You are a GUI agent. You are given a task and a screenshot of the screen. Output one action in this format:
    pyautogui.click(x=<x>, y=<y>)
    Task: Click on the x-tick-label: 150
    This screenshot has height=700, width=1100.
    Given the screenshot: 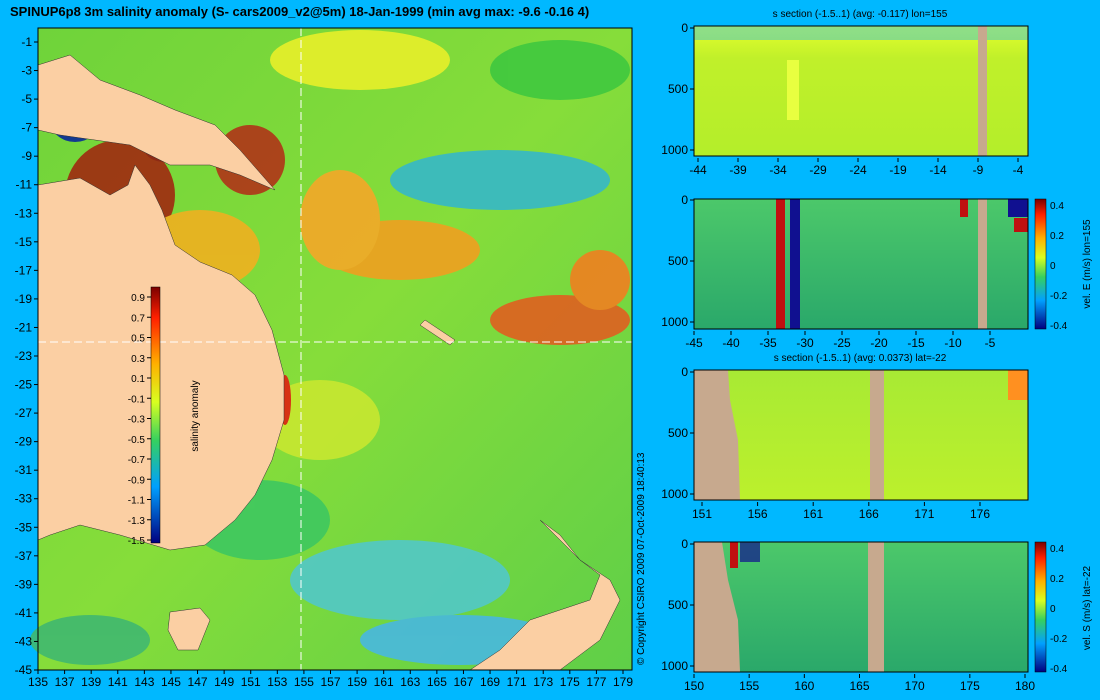 What is the action you would take?
    pyautogui.click(x=694, y=686)
    